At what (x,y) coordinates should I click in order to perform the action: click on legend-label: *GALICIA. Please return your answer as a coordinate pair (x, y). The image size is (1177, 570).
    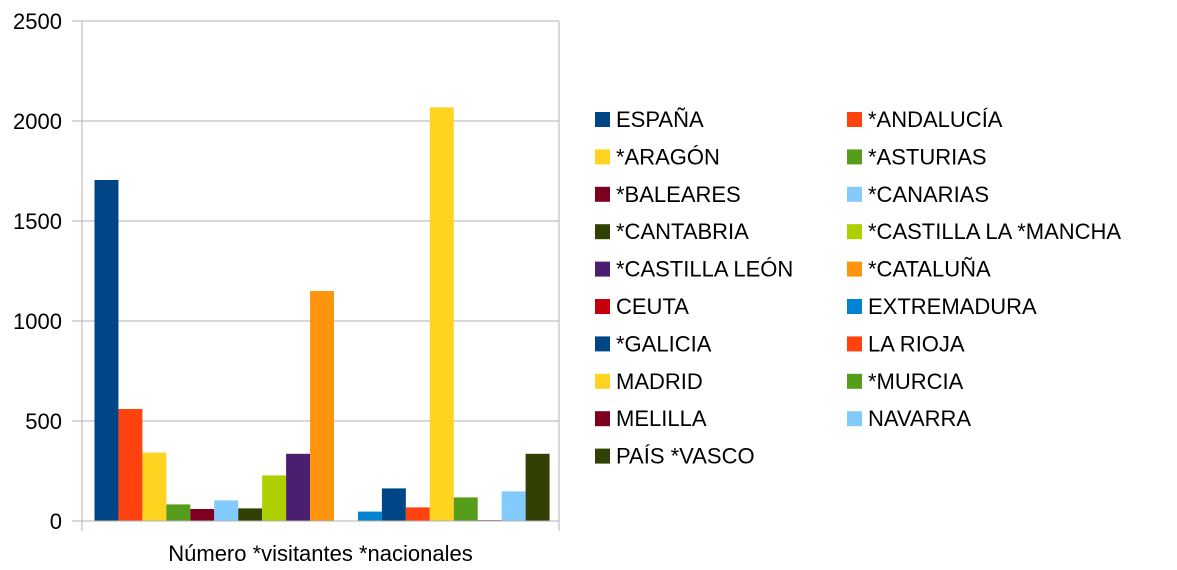
    Looking at the image, I should click on (664, 343).